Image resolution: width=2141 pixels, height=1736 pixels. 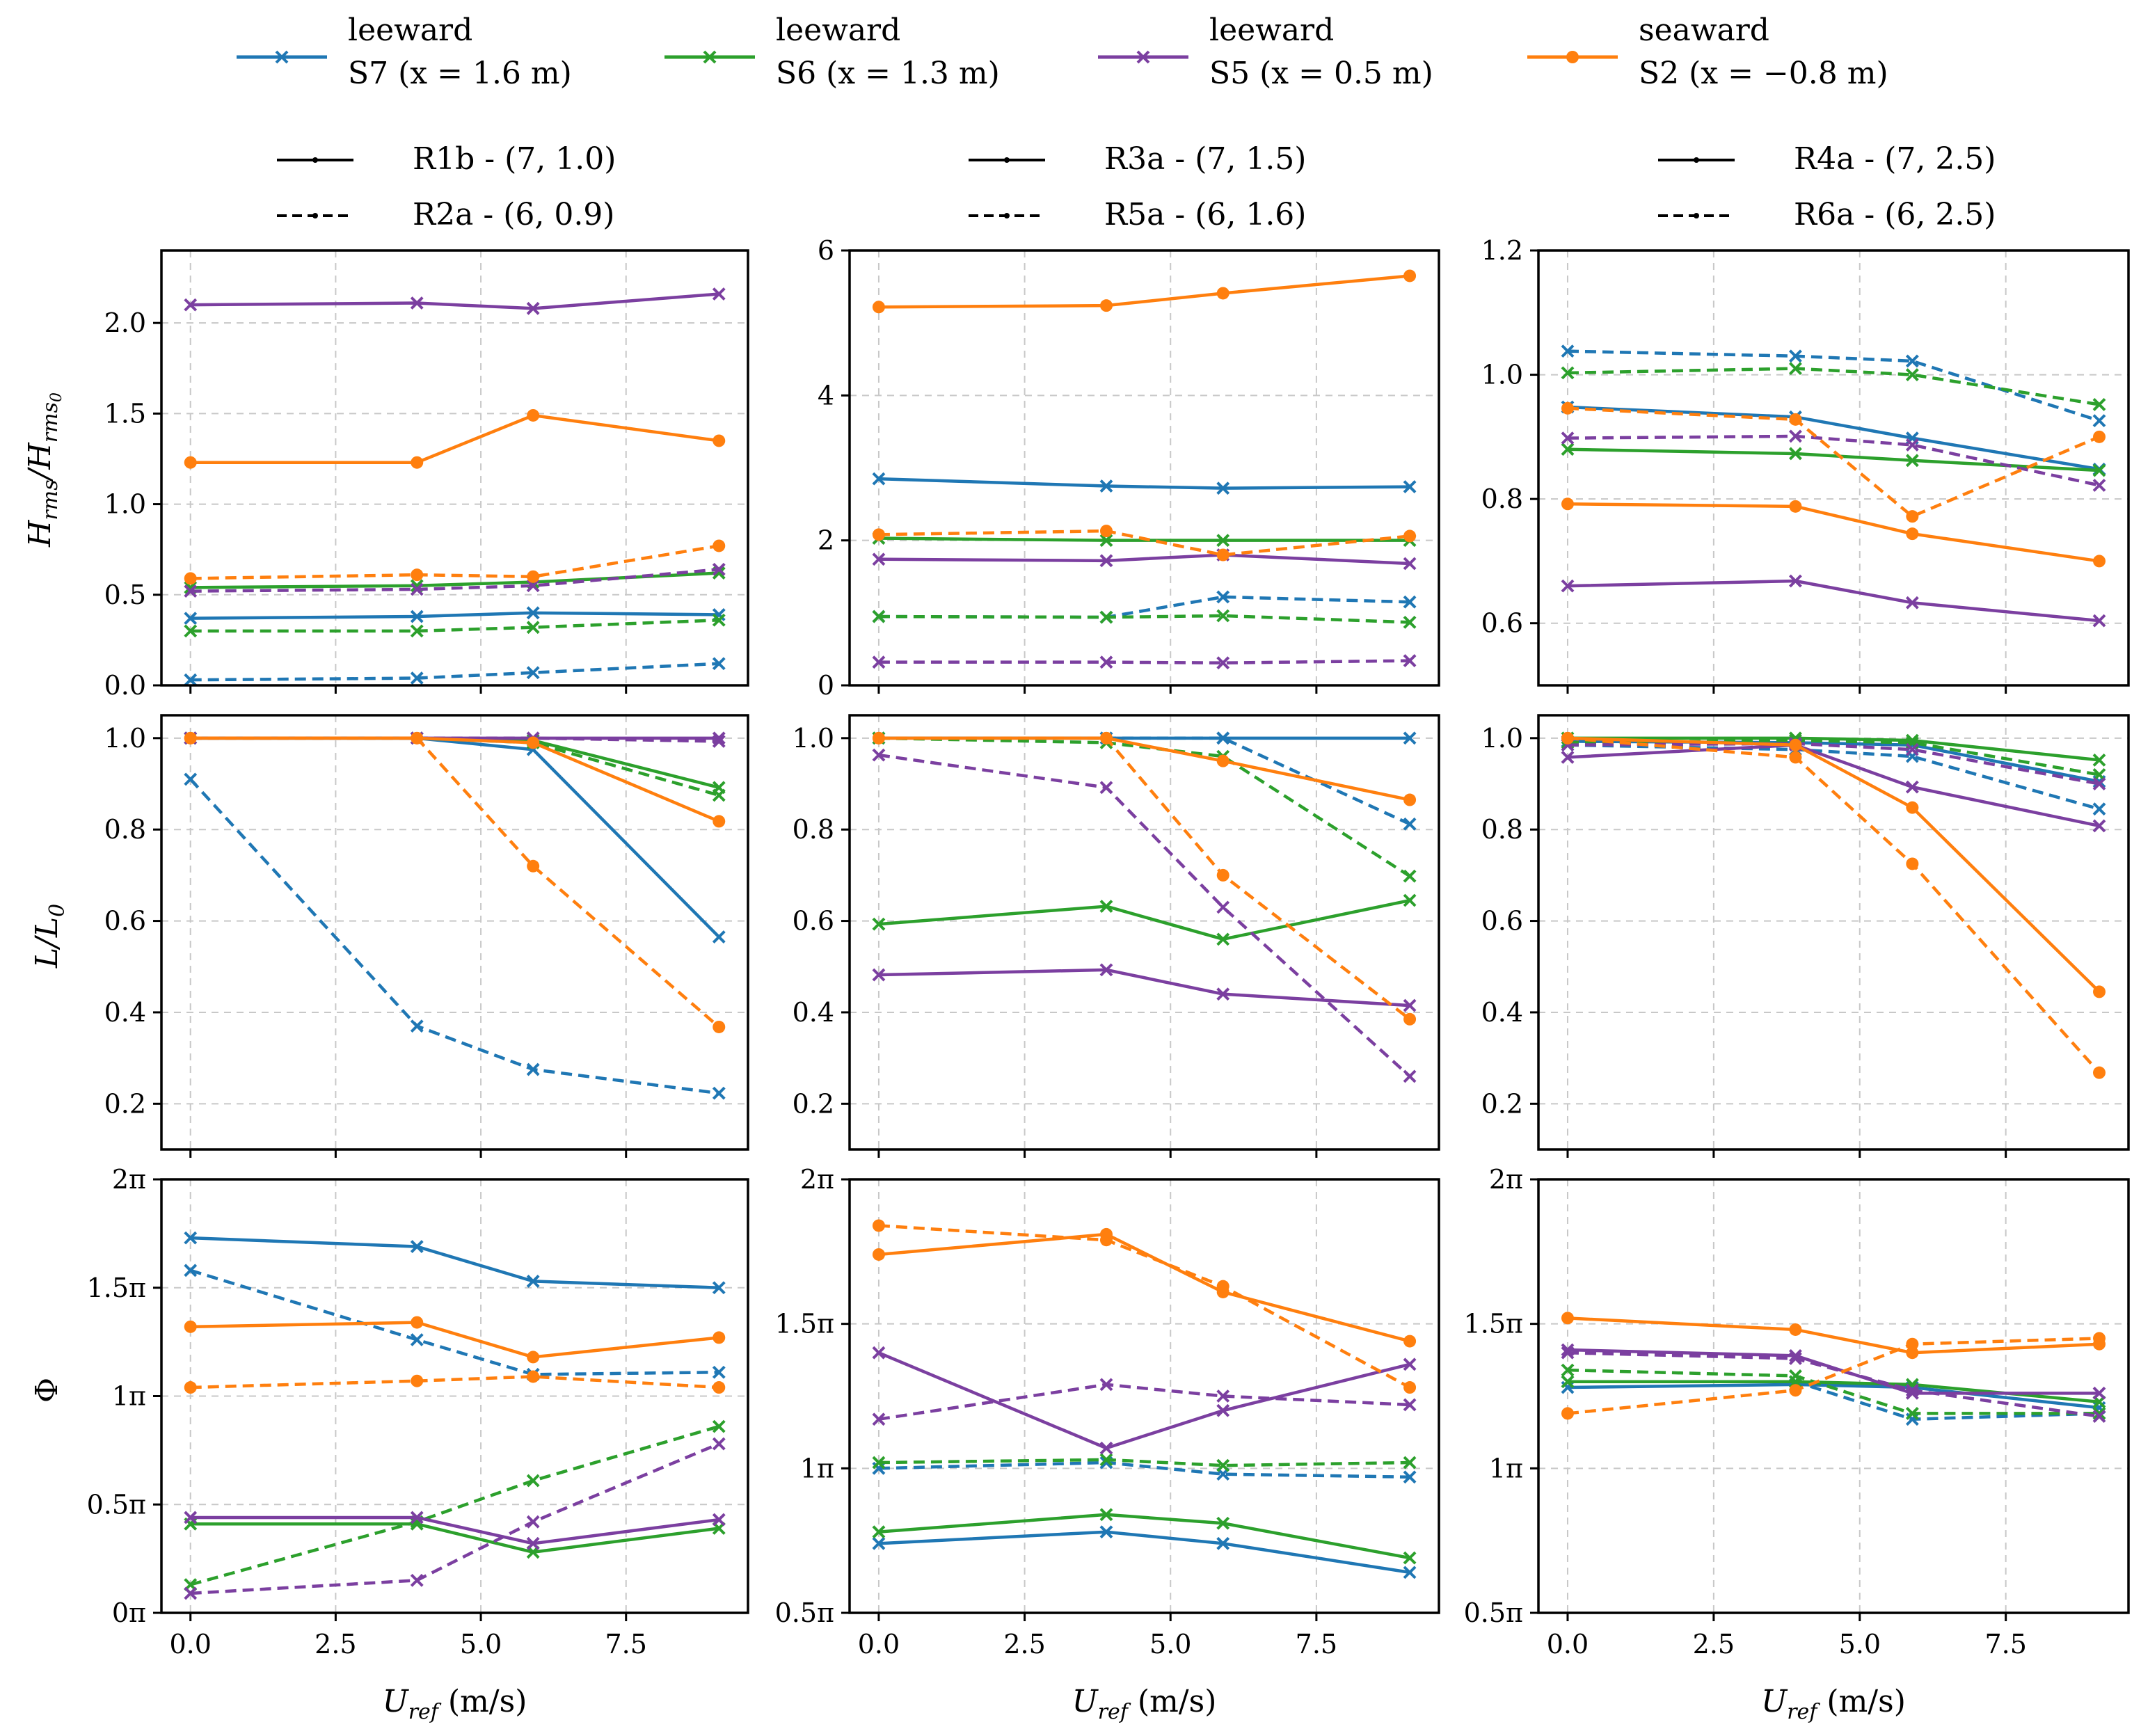 I want to click on y-tick-label: 1.5π, so click(x=117, y=1288).